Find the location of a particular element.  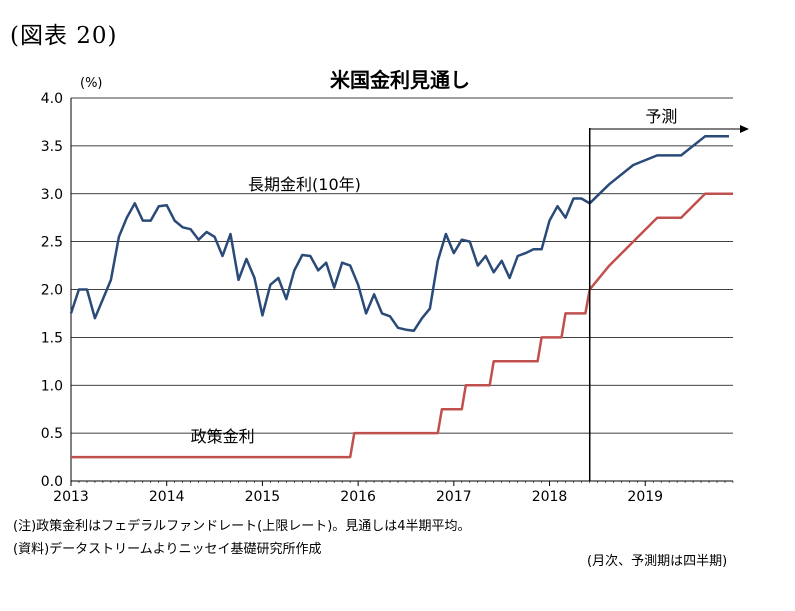

x-tick-label: 2019 is located at coordinates (645, 497).